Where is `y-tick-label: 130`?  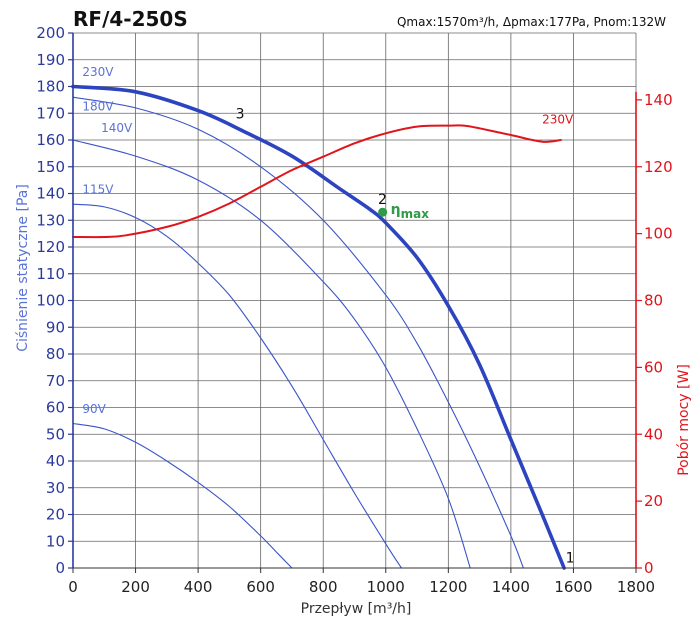
y-tick-label: 130 is located at coordinates (50, 220).